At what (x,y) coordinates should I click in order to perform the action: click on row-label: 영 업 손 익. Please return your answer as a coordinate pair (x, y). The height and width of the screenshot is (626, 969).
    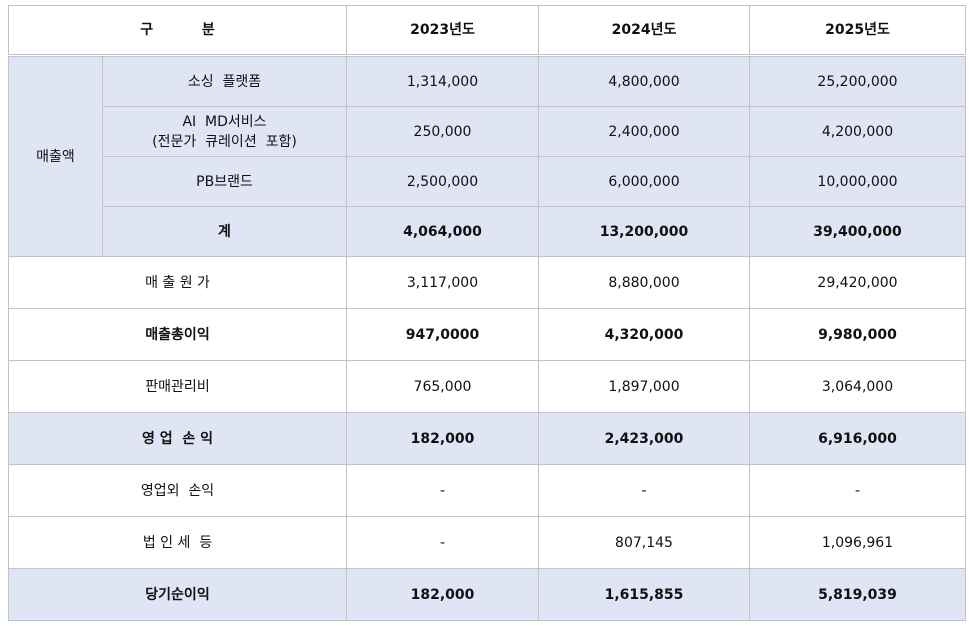
    Looking at the image, I should click on (177, 438).